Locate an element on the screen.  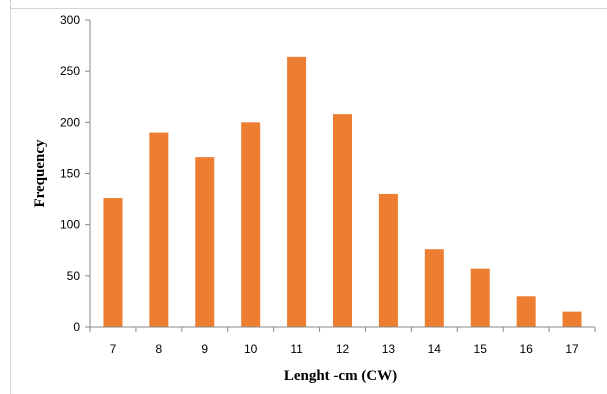
x-tick-label: 8 is located at coordinates (159, 349).